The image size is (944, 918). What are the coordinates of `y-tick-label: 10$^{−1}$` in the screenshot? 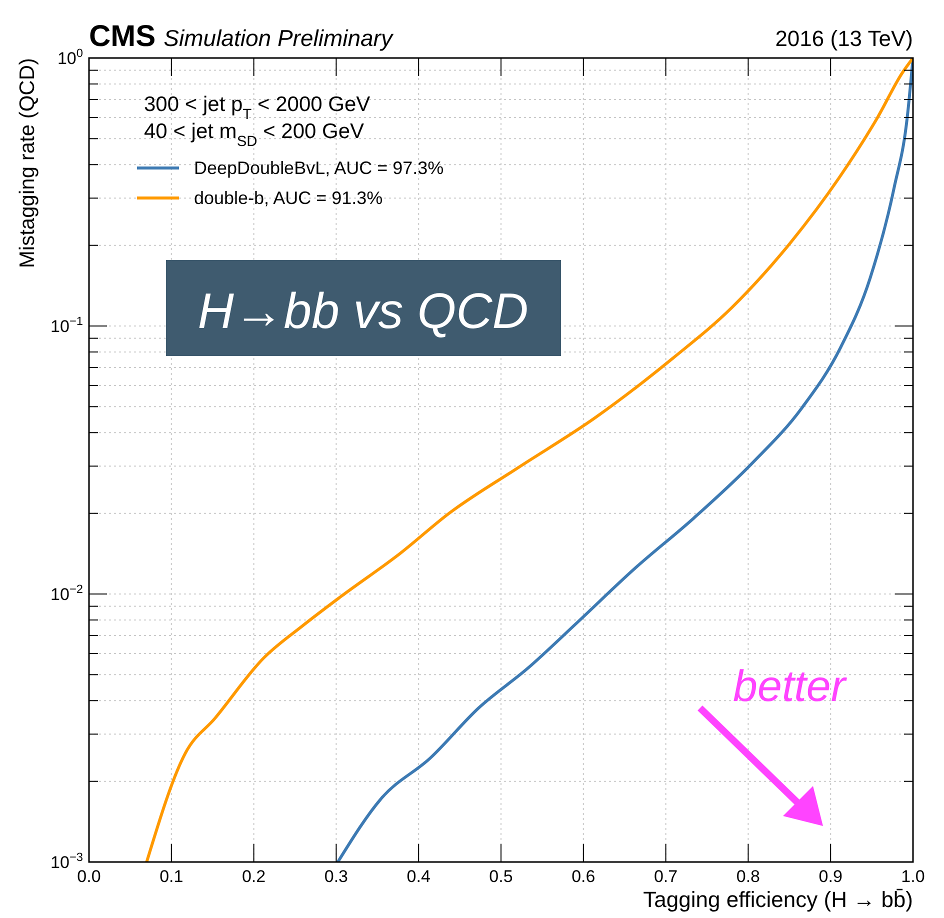 It's located at (67, 325).